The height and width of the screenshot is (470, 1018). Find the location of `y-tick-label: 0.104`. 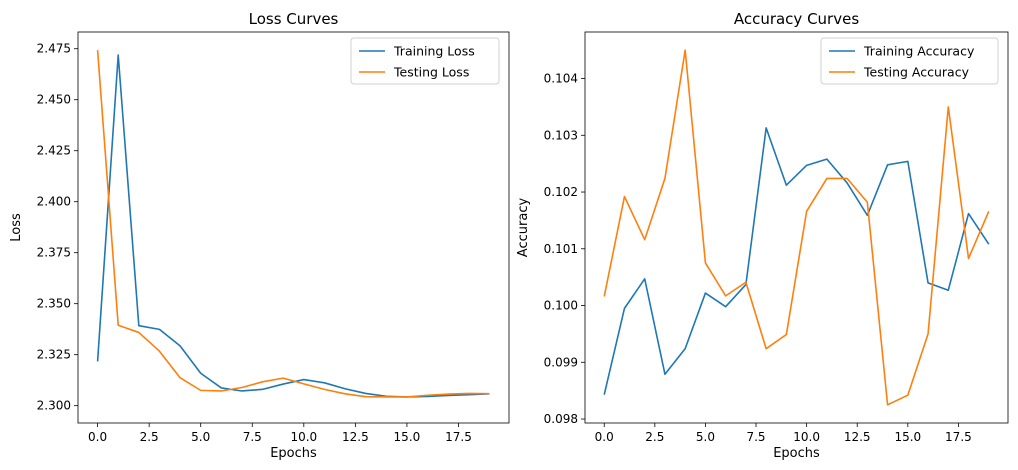

y-tick-label: 0.104 is located at coordinates (561, 79).